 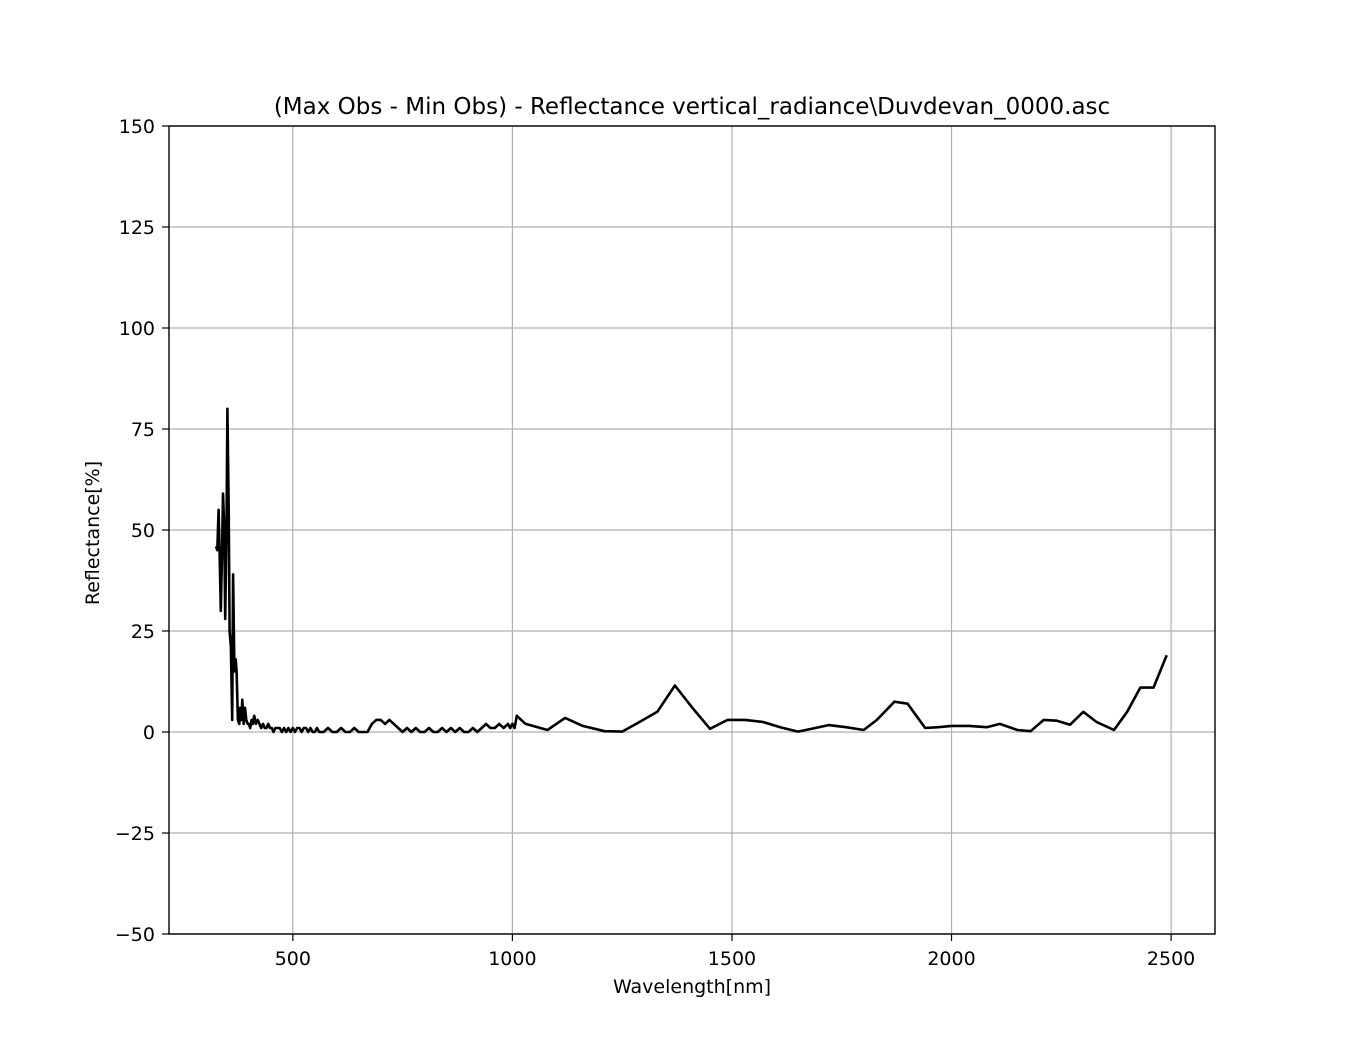 I want to click on x-tick-label: 2000, so click(x=951, y=959).